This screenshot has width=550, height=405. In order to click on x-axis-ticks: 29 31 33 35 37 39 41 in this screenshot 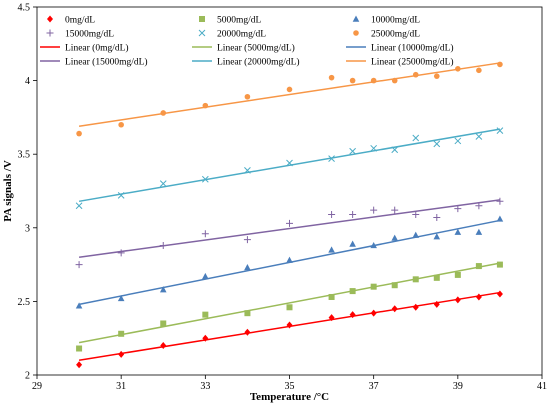, I will do `click(289, 383)`.